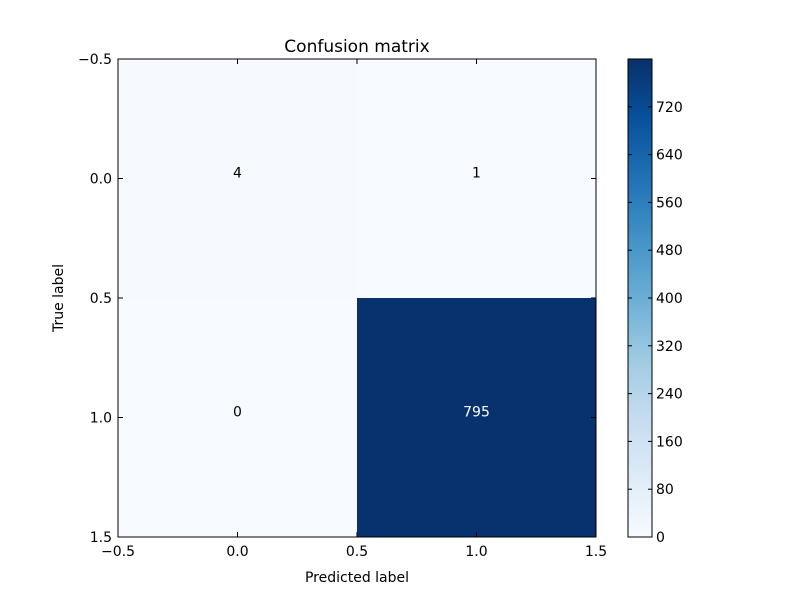 This screenshot has width=800, height=597. I want to click on y-tick-label: −0.5, so click(95, 60).